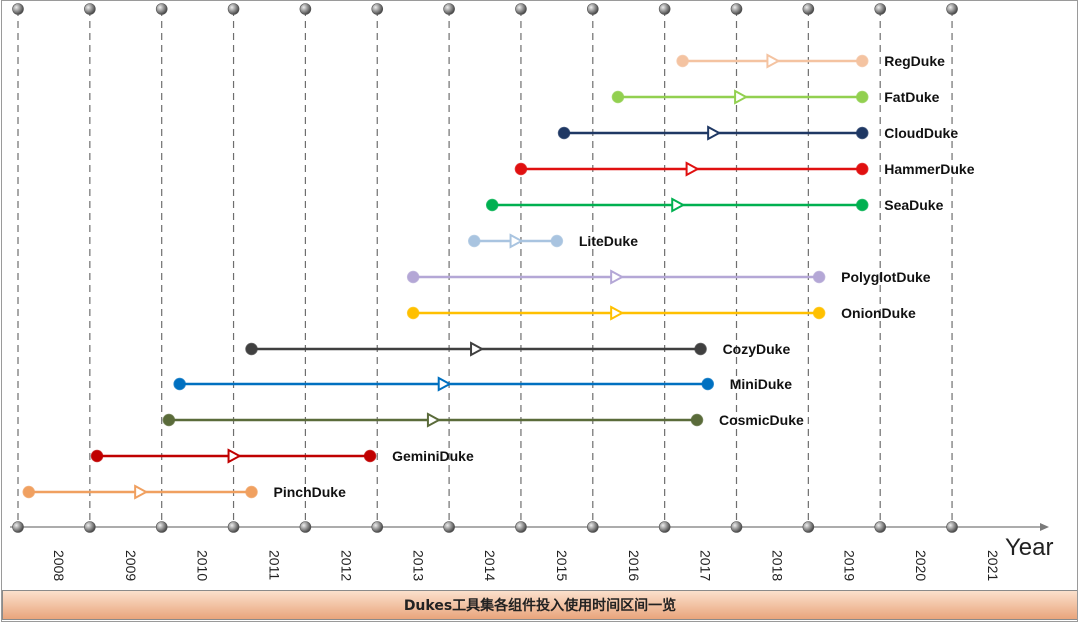 Image resolution: width=1080 pixels, height=624 pixels. Describe the element at coordinates (1044, 527) in the screenshot. I see `x-axis-arrow` at that location.